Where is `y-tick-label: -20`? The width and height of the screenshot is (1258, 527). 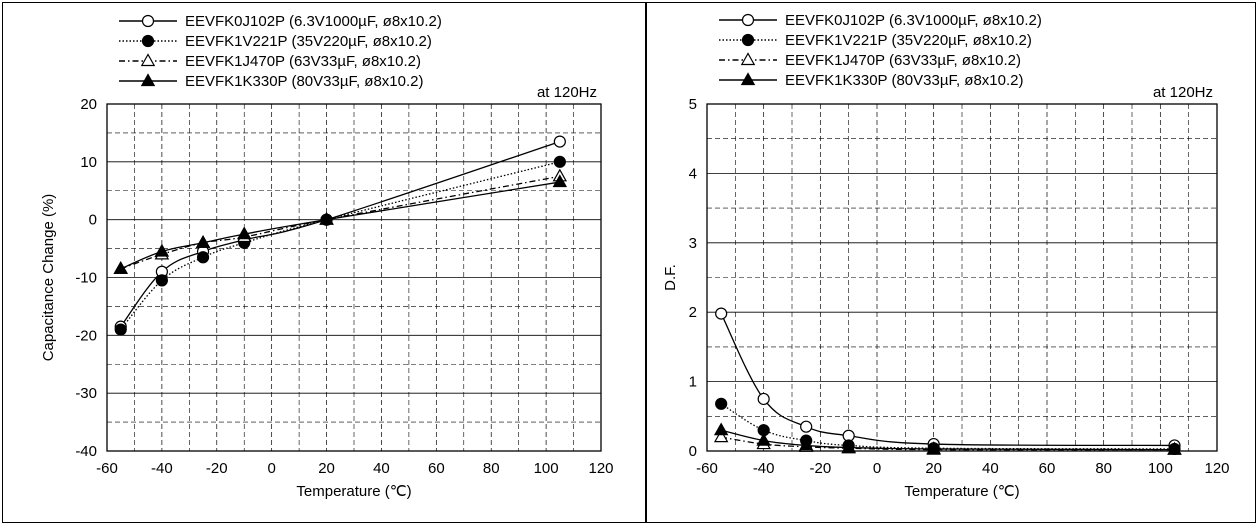
y-tick-label: -20 is located at coordinates (86, 335).